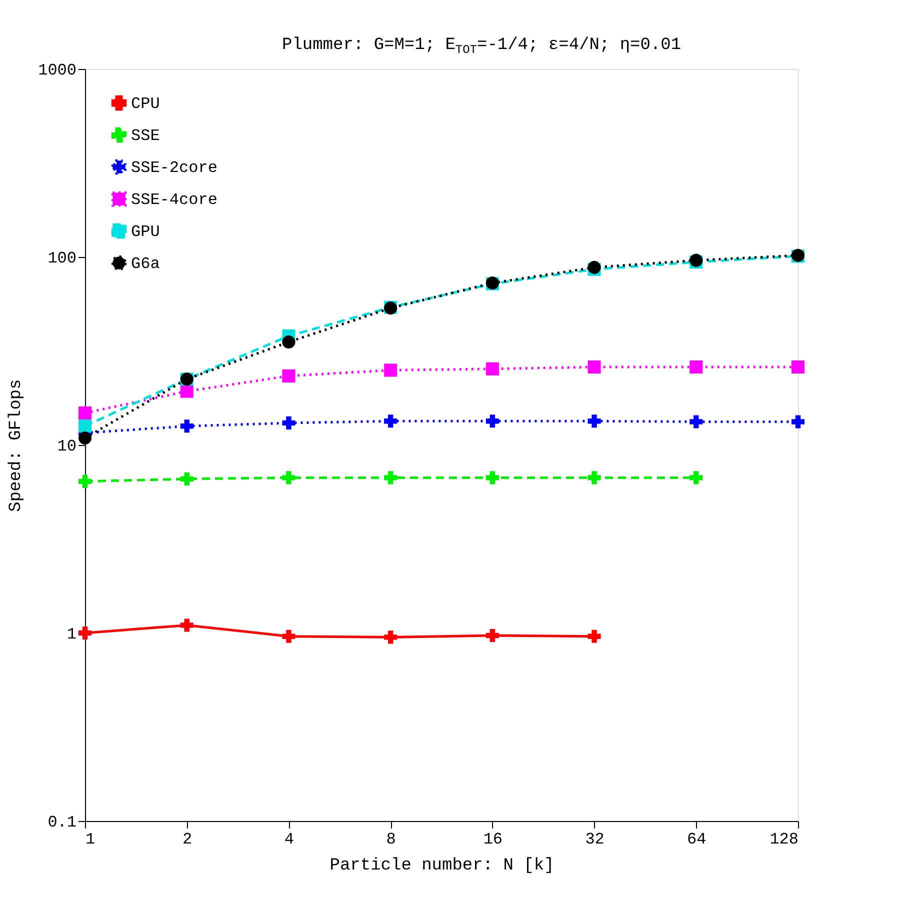 This screenshot has height=914, width=906. I want to click on y-tick-label: 0.1, so click(62, 823).